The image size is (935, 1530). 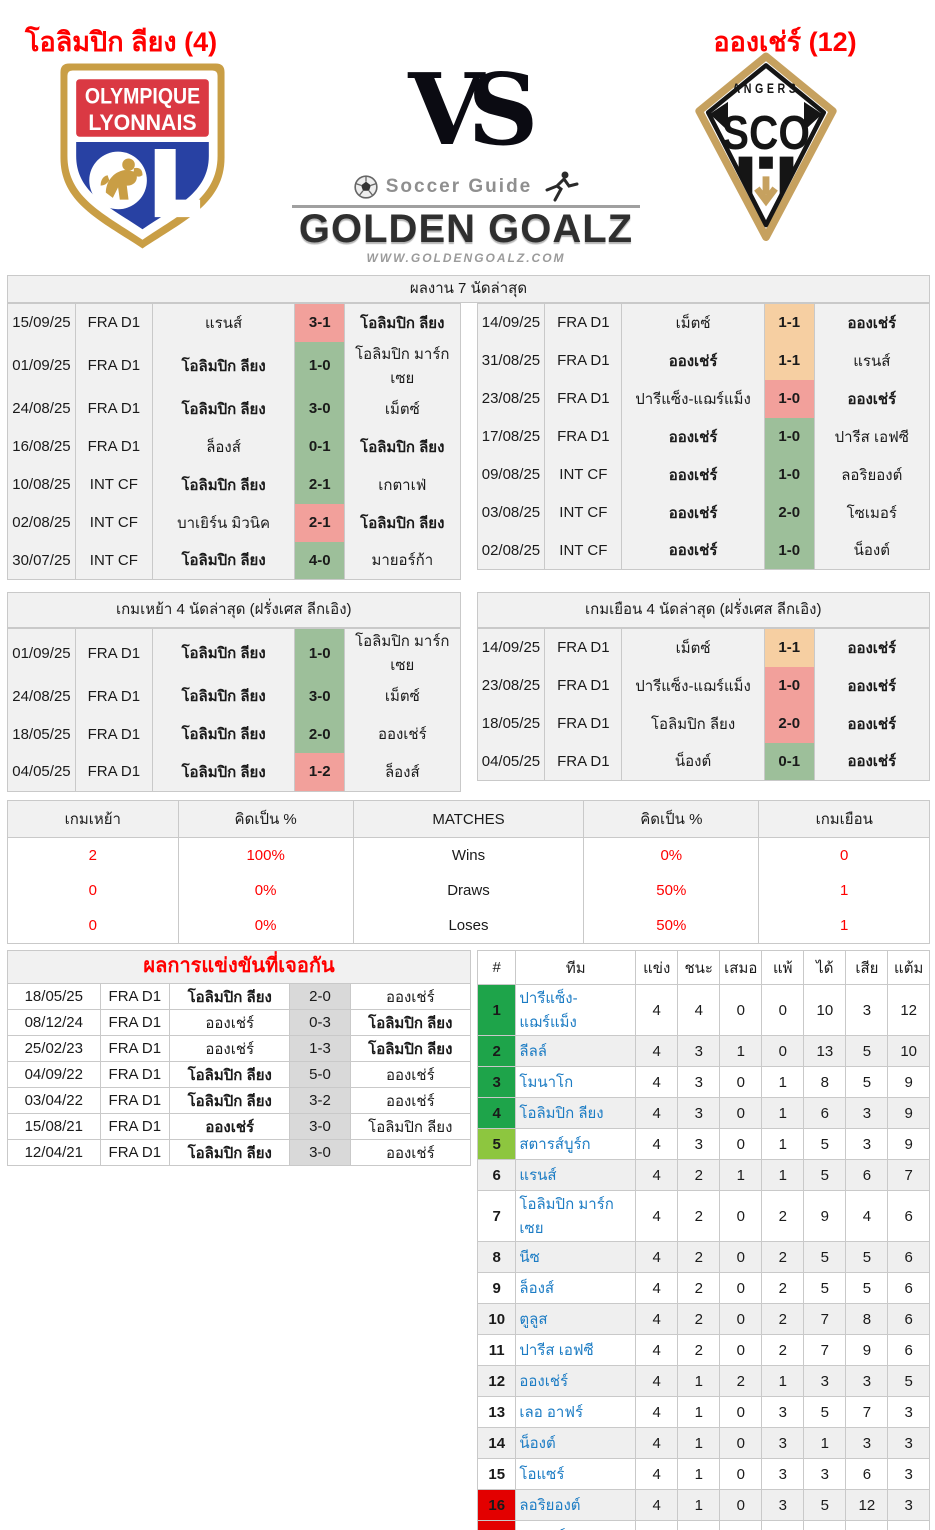 What do you see at coordinates (576, 1082) in the screenshot?
I see `team-link: โมนาโก` at bounding box center [576, 1082].